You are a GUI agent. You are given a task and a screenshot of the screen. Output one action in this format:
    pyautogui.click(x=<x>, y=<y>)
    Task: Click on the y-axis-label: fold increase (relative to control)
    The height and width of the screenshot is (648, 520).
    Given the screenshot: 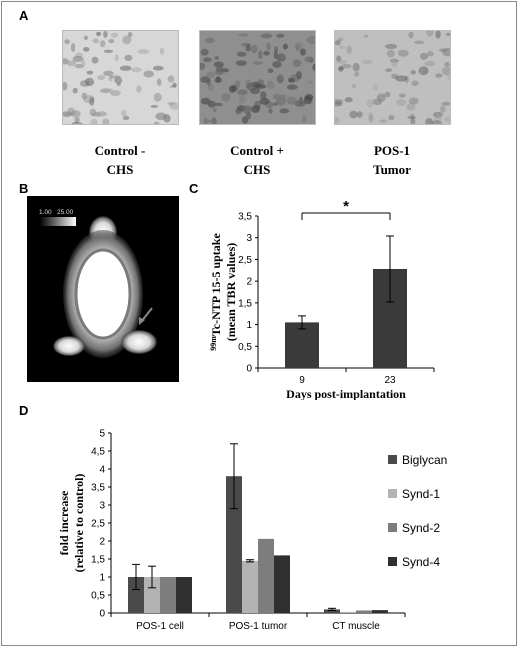 What is the action you would take?
    pyautogui.click(x=71, y=523)
    